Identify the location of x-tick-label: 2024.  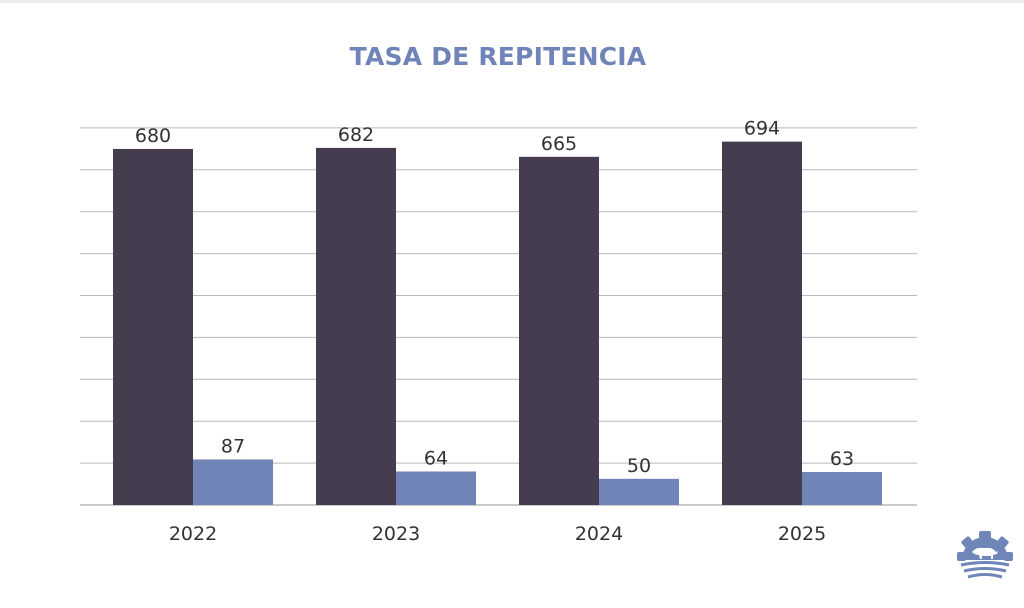
(599, 534).